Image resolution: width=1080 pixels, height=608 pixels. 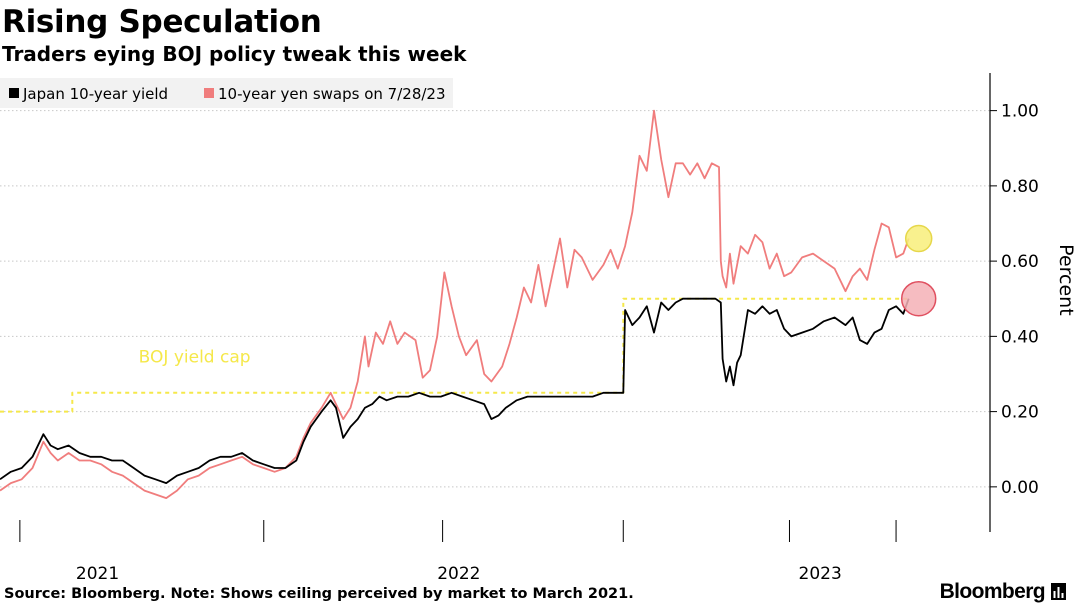 What do you see at coordinates (458, 550) in the screenshot?
I see `x-axis: 2021 2022 2023` at bounding box center [458, 550].